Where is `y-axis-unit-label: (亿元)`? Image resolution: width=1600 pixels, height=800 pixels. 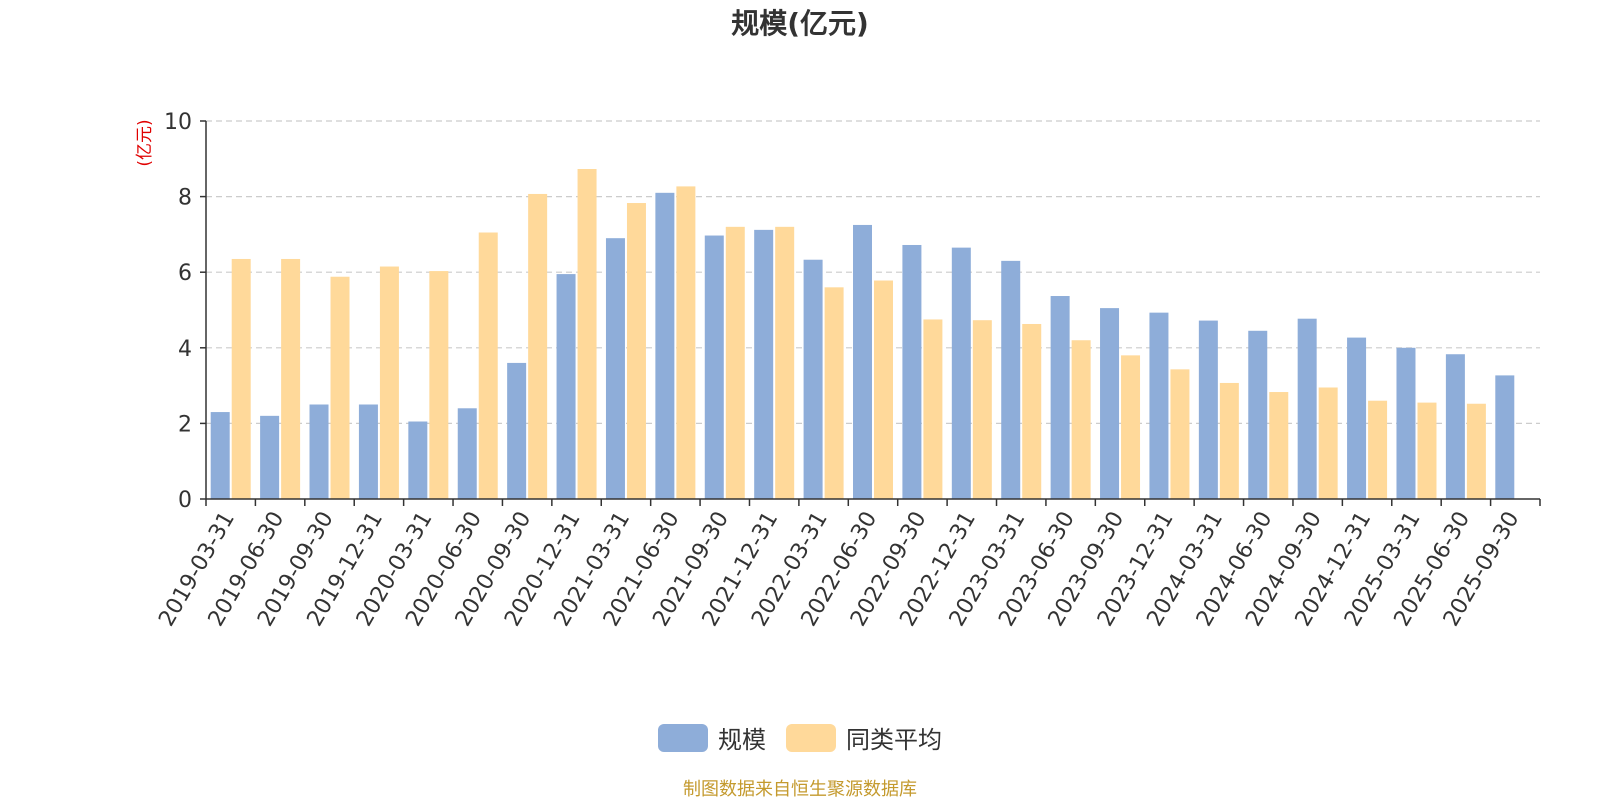 y-axis-unit-label: (亿元) is located at coordinates (145, 142).